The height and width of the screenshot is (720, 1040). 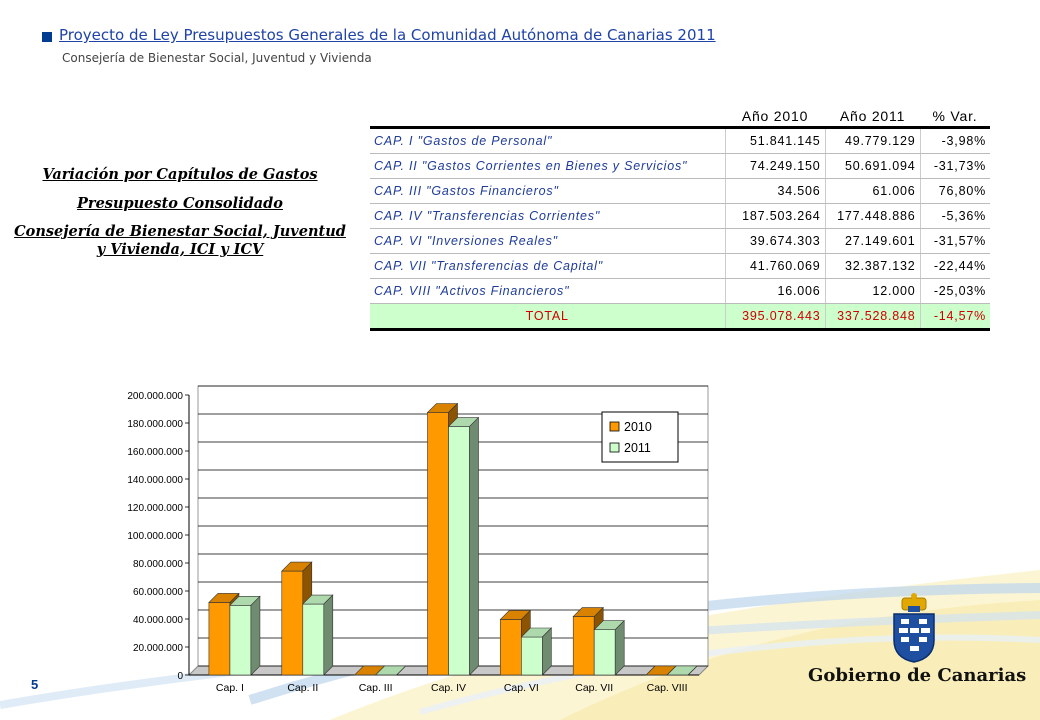 I want to click on y-tick-label: 180.000.000, so click(x=155, y=424).